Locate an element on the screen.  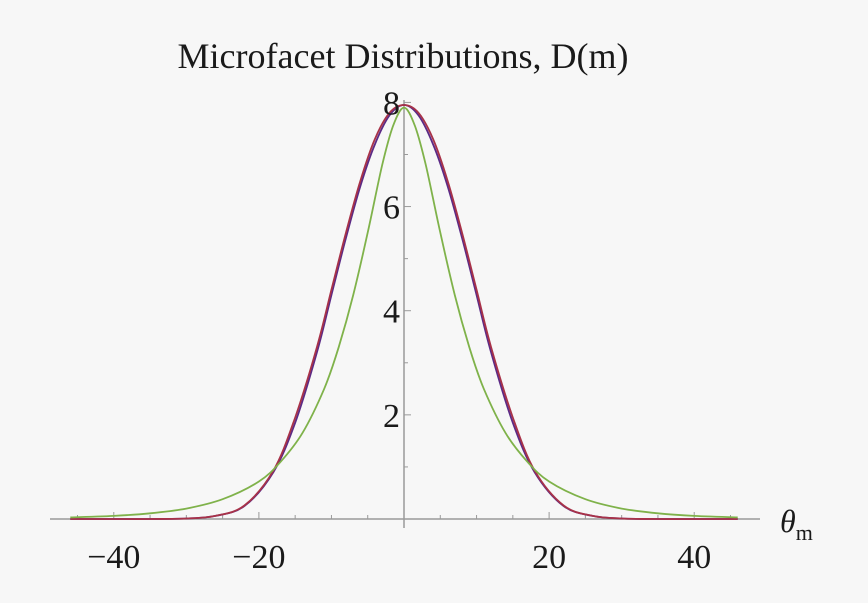
x-tick-label: −20 is located at coordinates (258, 557).